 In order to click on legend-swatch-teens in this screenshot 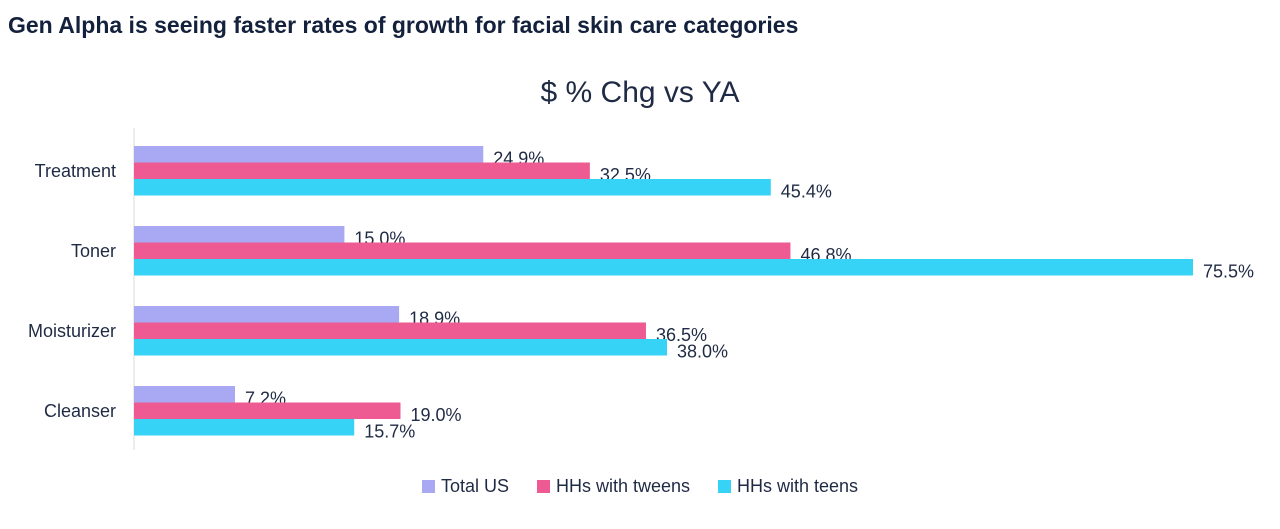, I will do `click(725, 486)`.